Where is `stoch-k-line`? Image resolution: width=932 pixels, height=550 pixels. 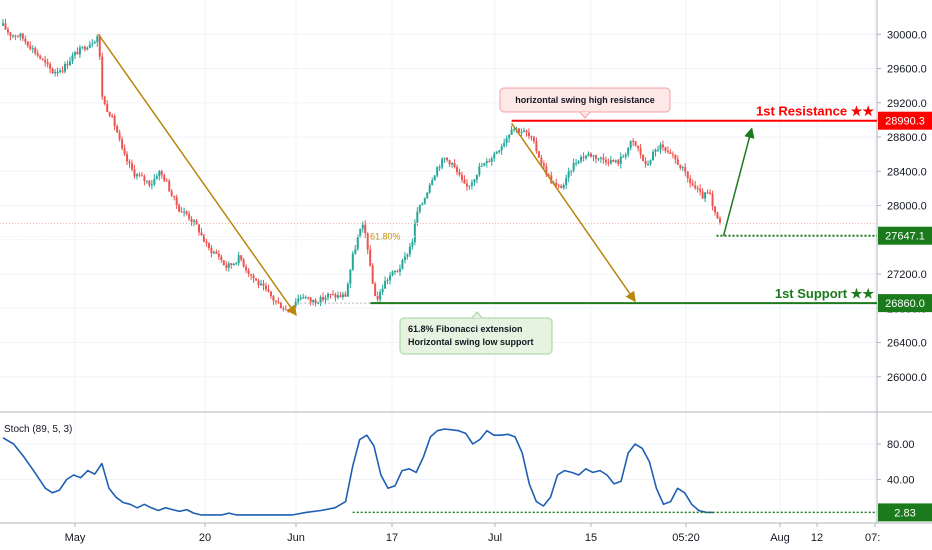
stoch-k-line is located at coordinates (357, 472).